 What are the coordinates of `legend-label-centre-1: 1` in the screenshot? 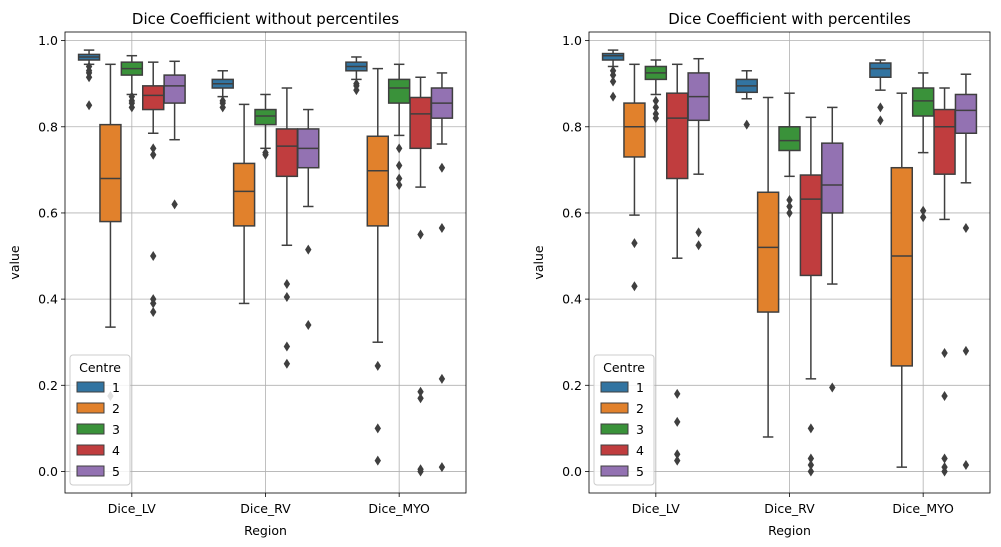 It's located at (116, 387).